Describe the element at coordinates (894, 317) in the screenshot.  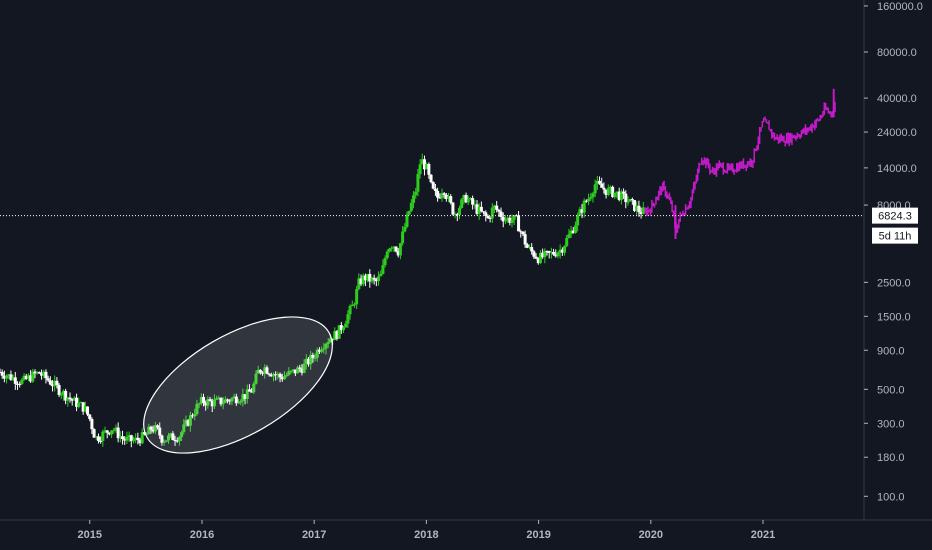
I see `price-tick-label: 1500.0` at that location.